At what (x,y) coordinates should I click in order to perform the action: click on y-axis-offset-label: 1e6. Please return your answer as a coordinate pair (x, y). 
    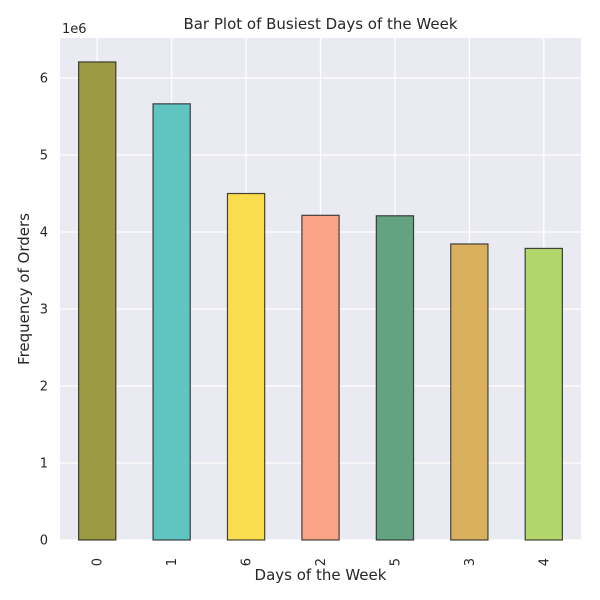
    Looking at the image, I should click on (74, 29).